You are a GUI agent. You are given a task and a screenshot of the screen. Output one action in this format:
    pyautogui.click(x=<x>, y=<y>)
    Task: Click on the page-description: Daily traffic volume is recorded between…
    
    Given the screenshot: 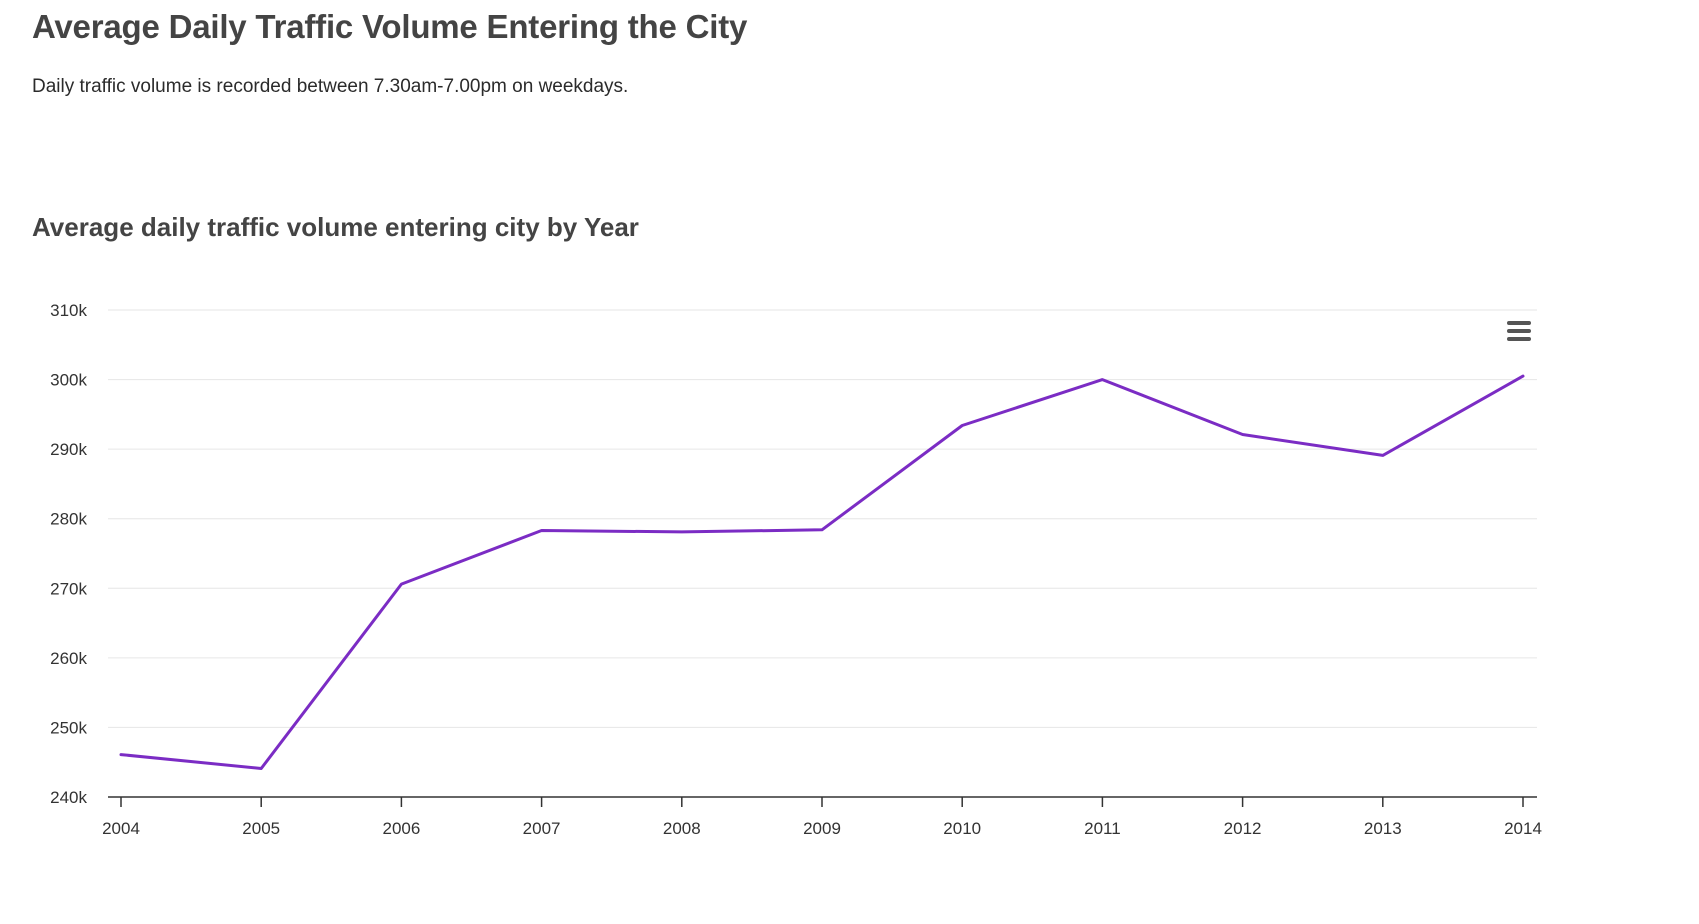 What is the action you would take?
    pyautogui.click(x=330, y=86)
    